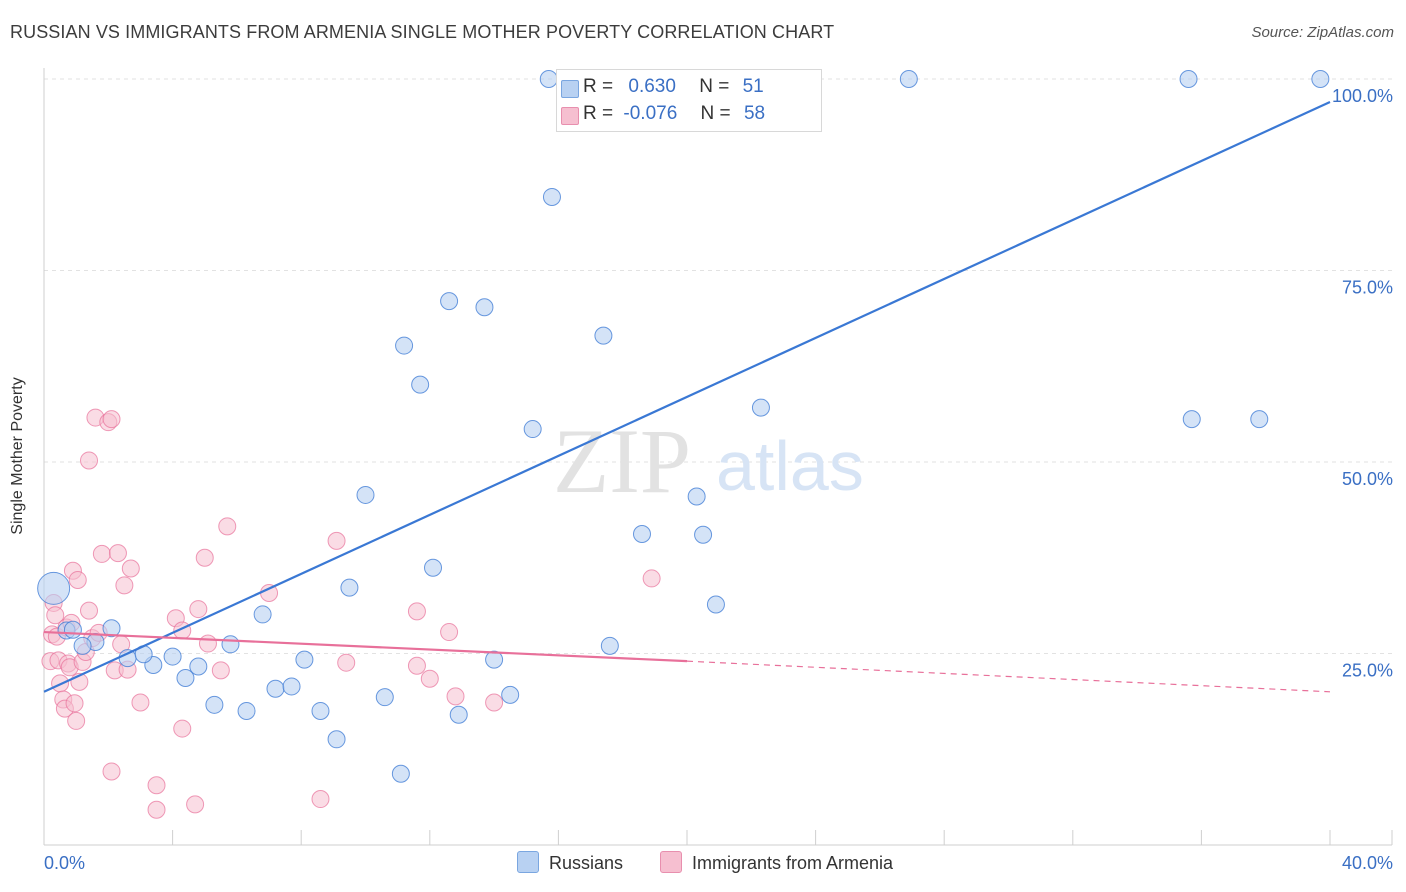 The width and height of the screenshot is (1406, 892). What do you see at coordinates (662, 87) in the screenshot?
I see `legend-row-russians: R = 0.630 N = 51` at bounding box center [662, 87].